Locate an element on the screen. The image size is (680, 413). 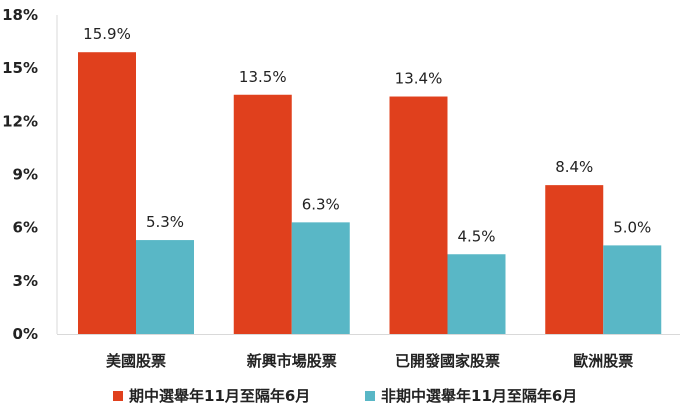
data-label: 13.4% is located at coordinates (419, 79).